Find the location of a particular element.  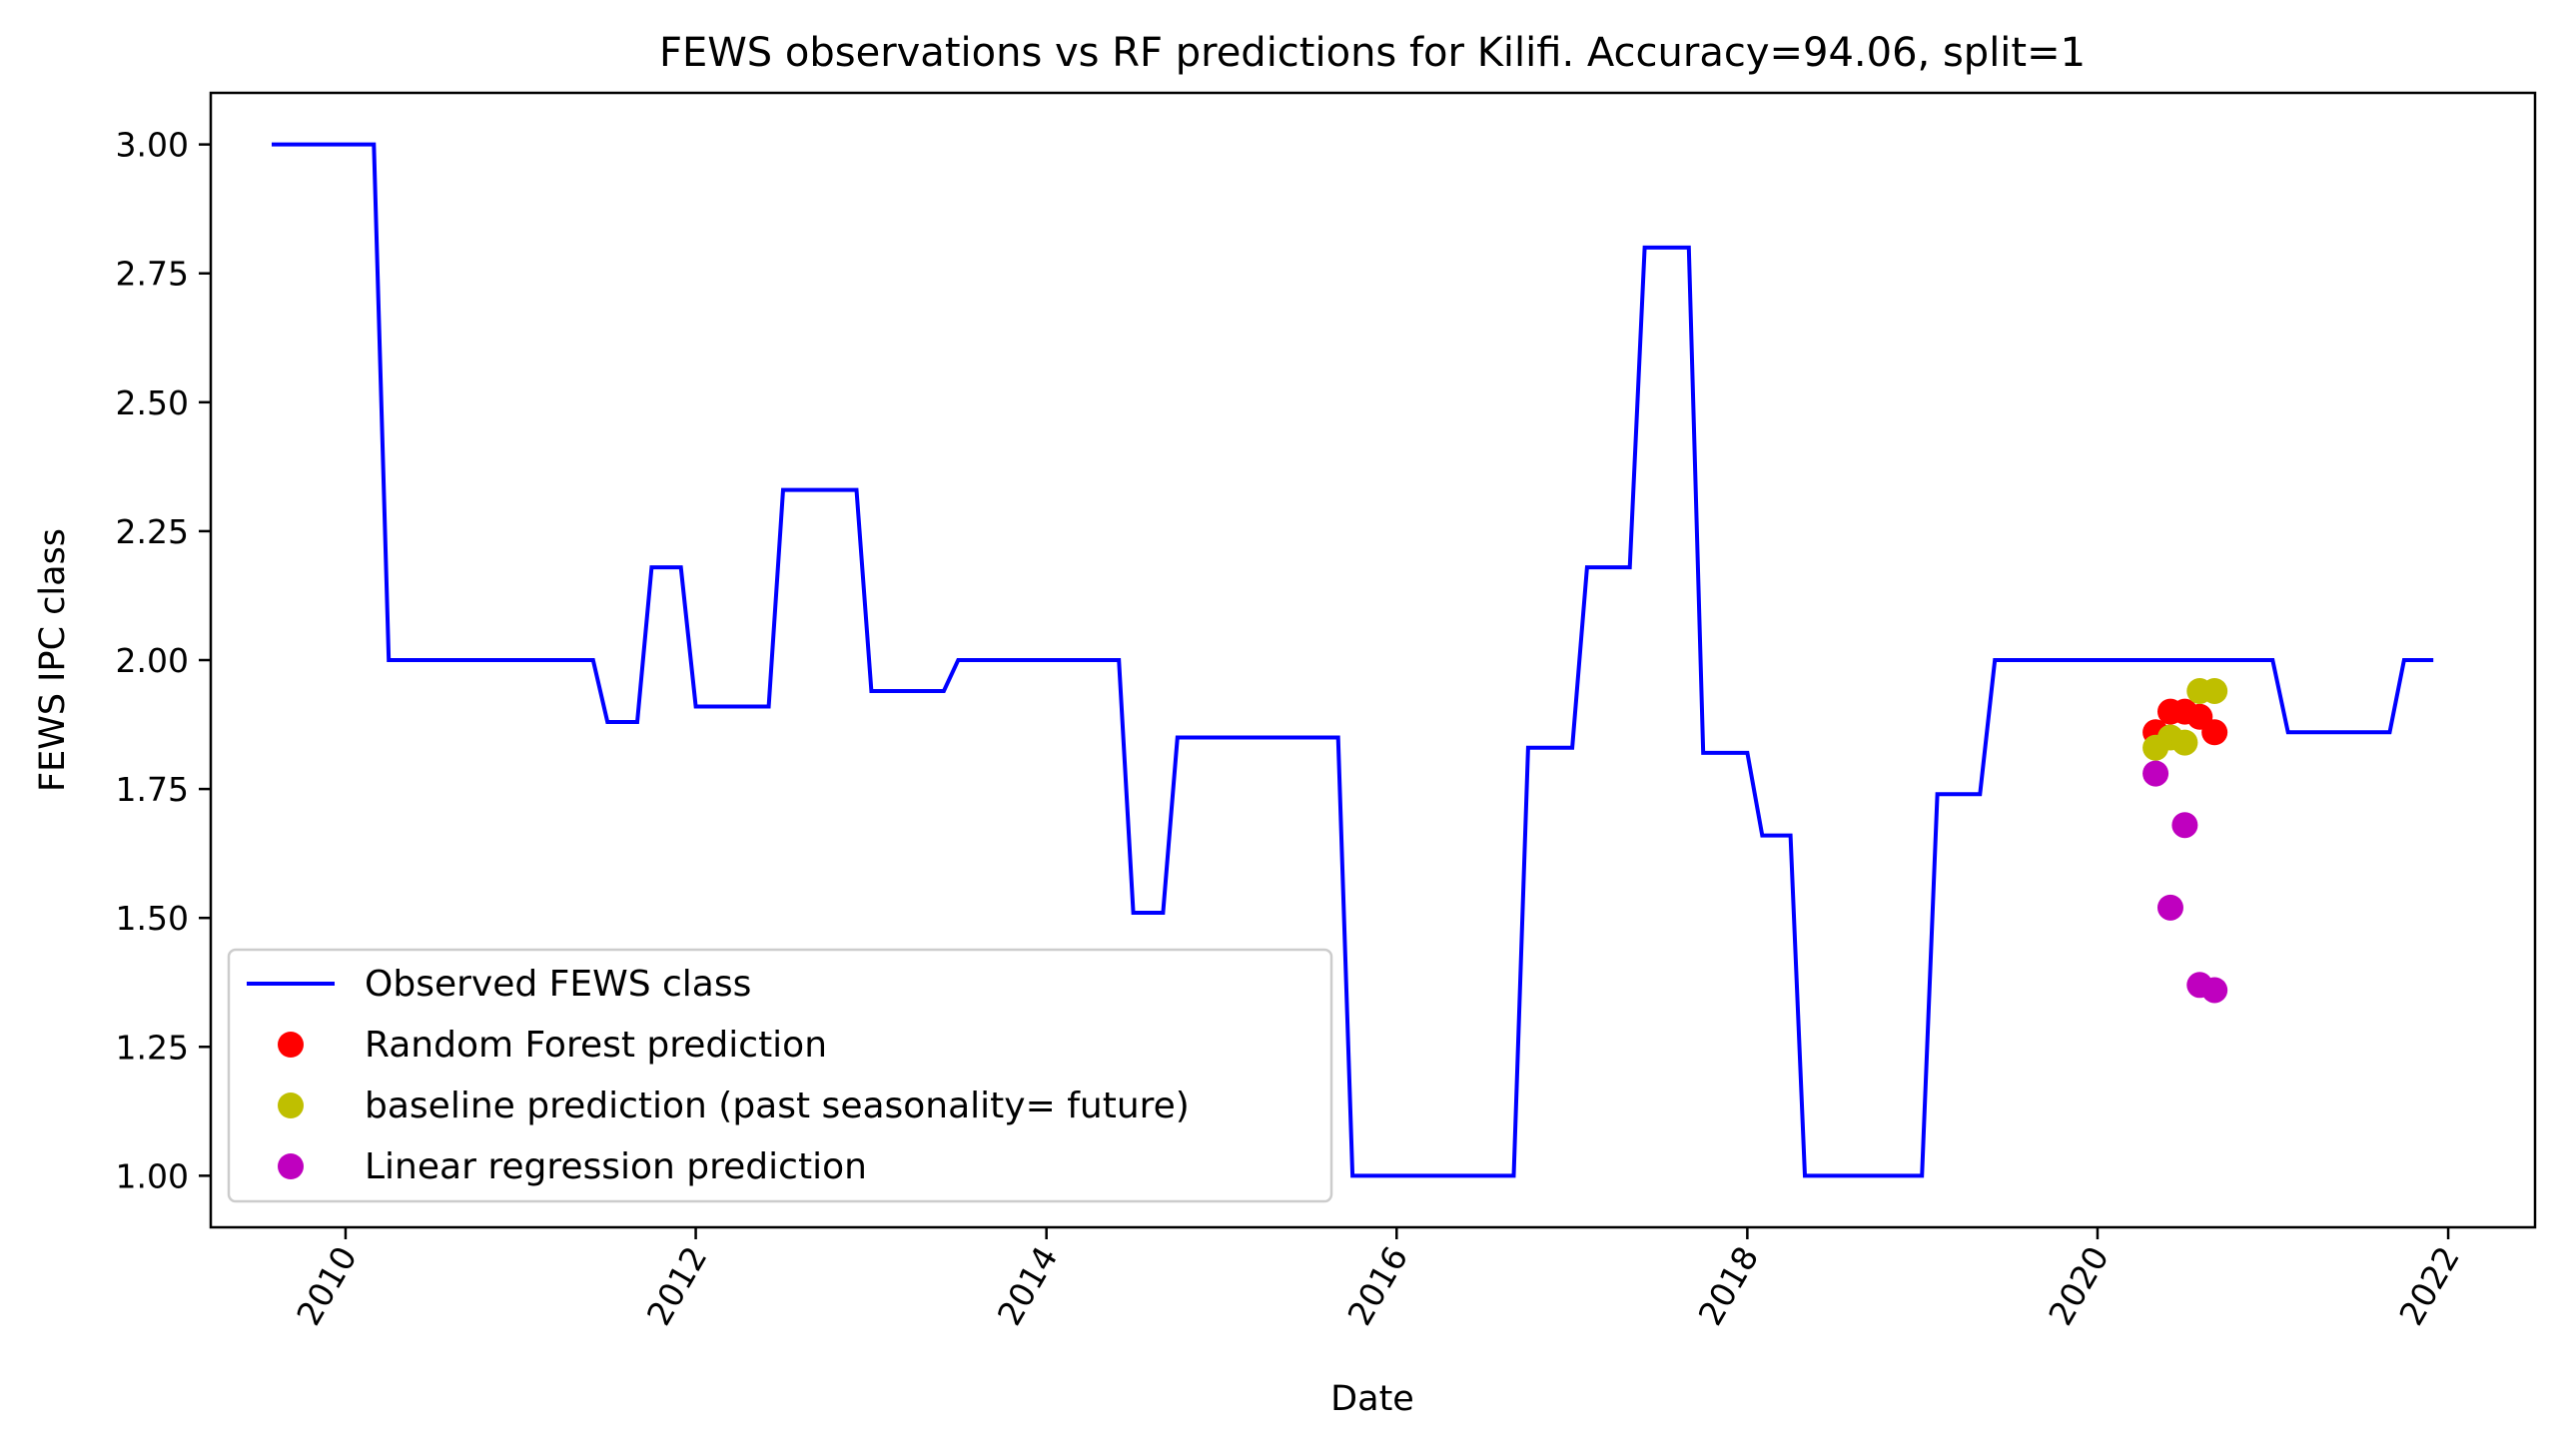

y-axis: 1.00 1.25 1.50 1.75 2.00 2.25 2.50 2.75 3.00 is located at coordinates (163, 660).